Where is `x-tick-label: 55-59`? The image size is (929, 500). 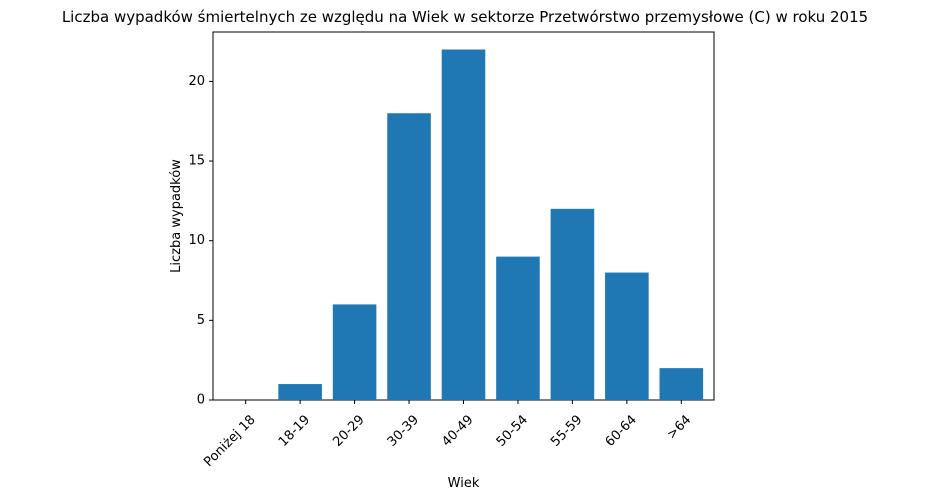 x-tick-label: 55-59 is located at coordinates (566, 430).